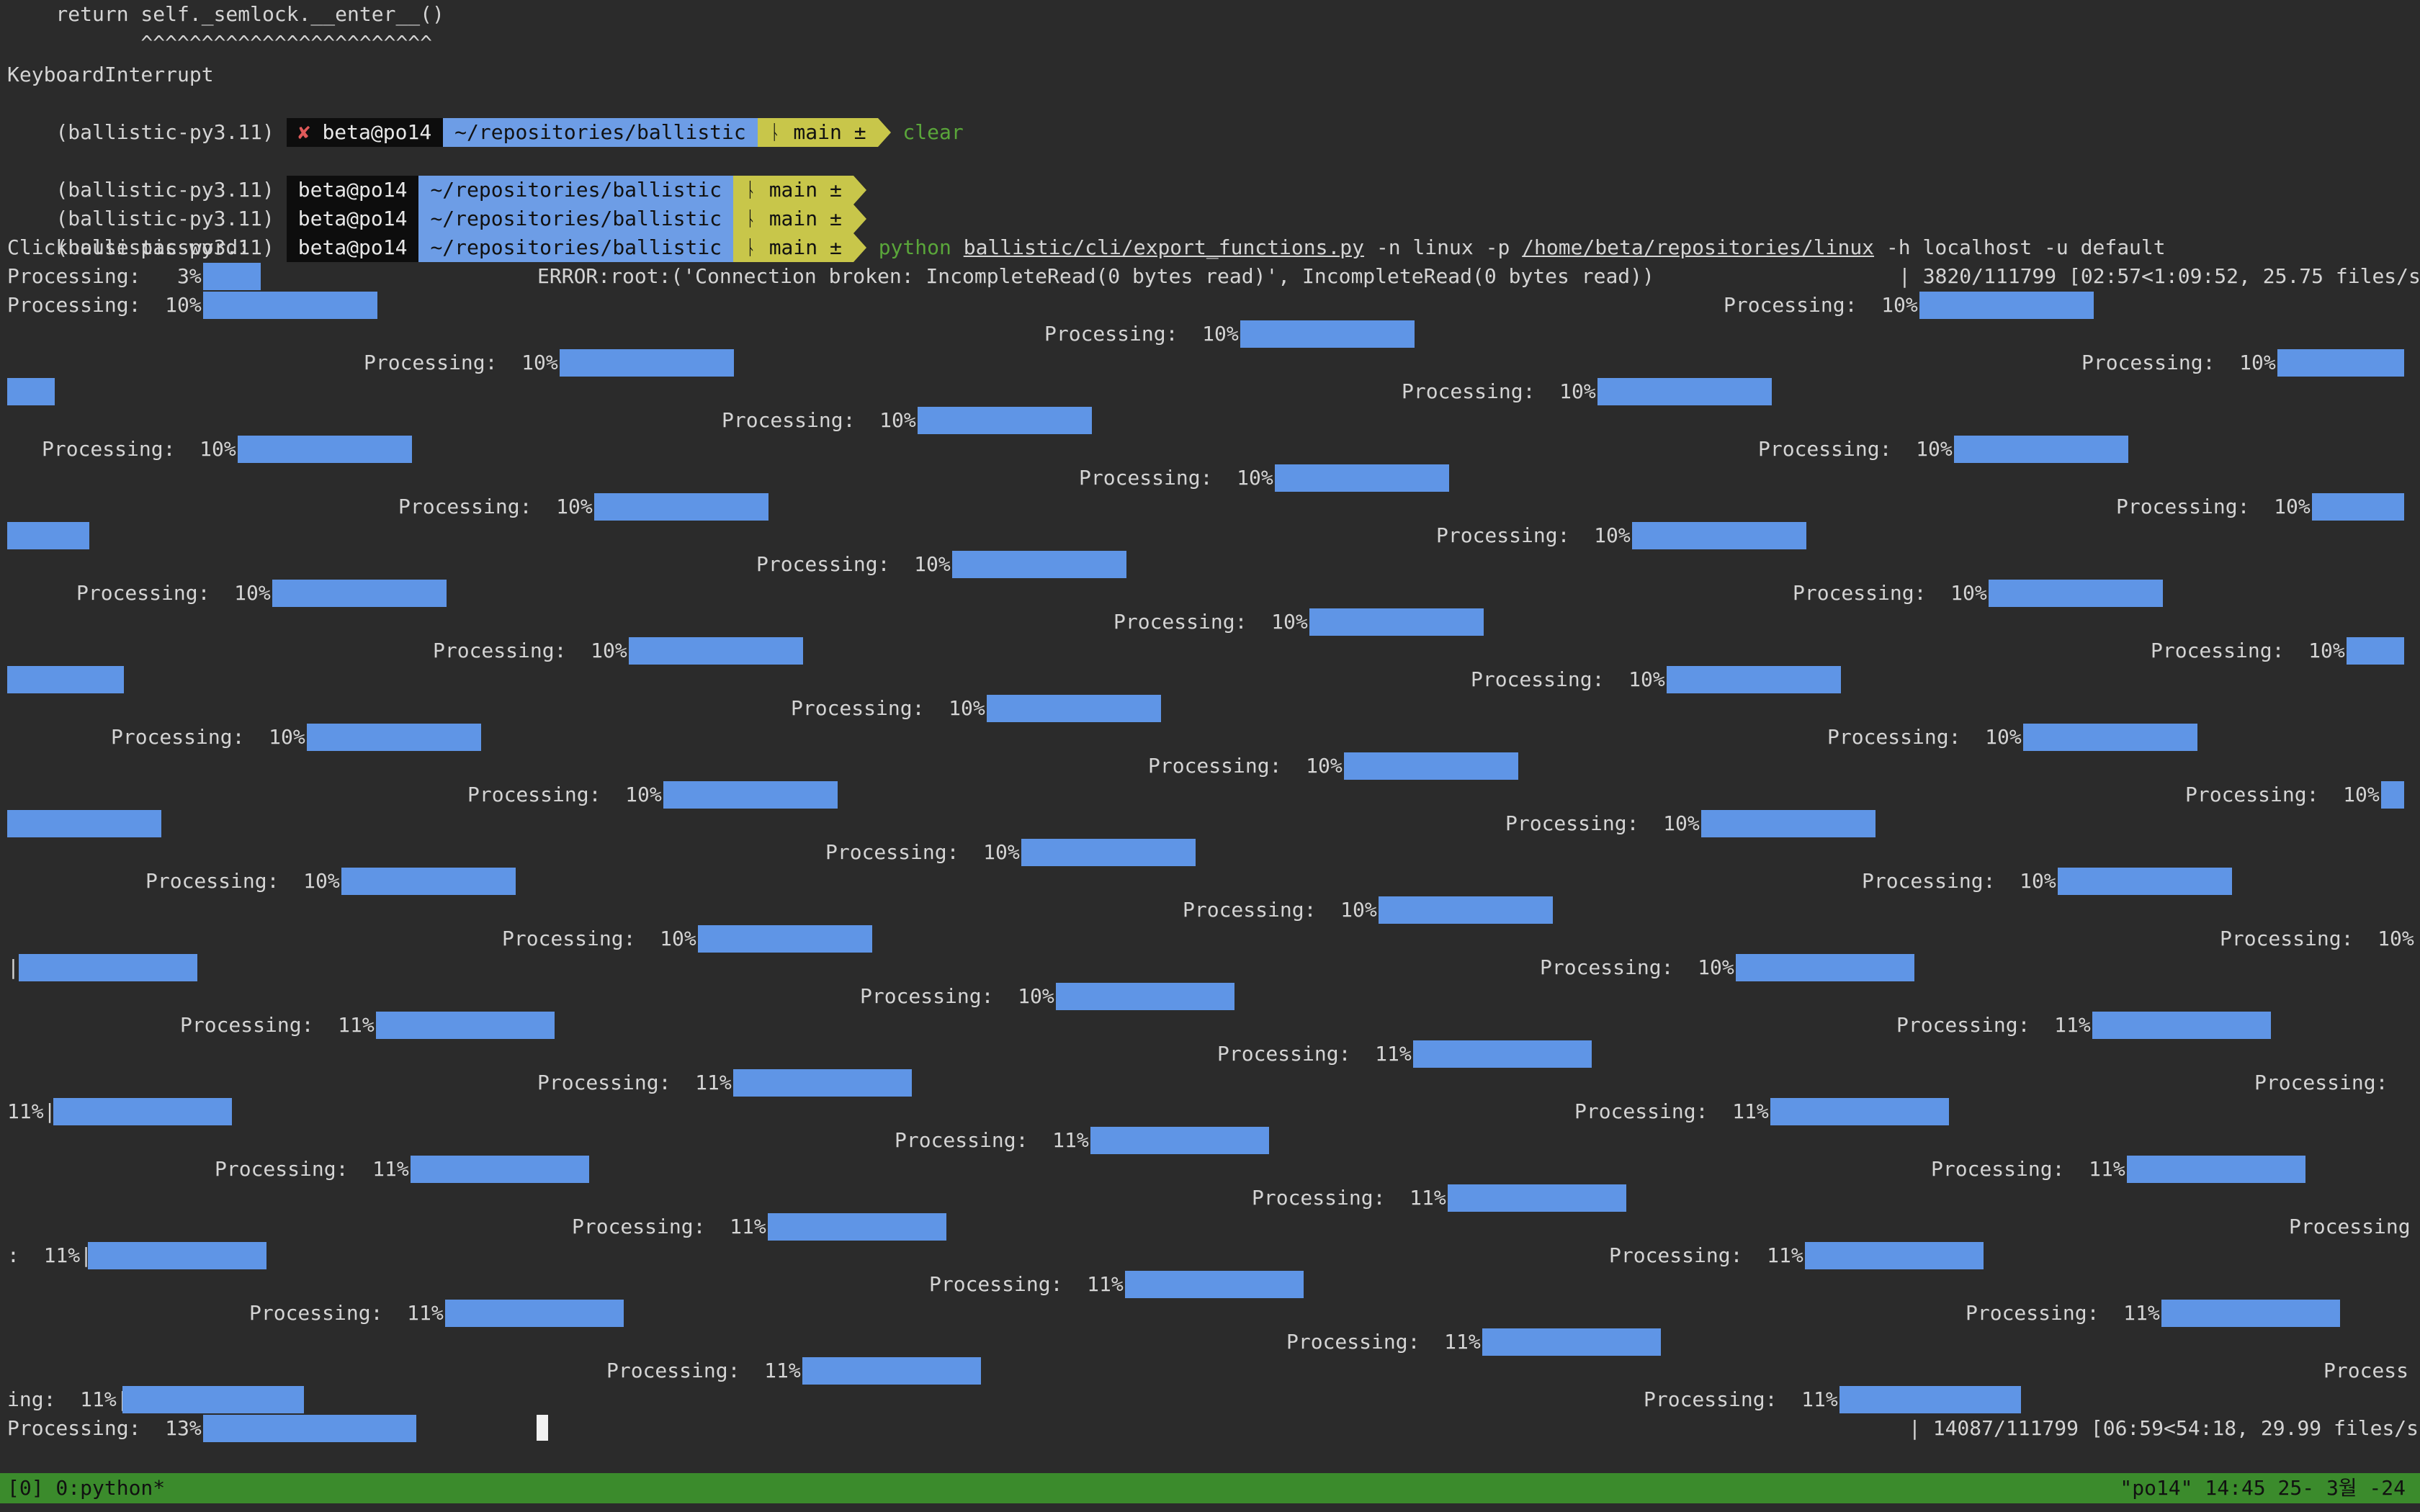 The width and height of the screenshot is (2420, 1512). I want to click on tmux-status-right: "po14" 14:45 25- 3월 -24, so click(2263, 1488).